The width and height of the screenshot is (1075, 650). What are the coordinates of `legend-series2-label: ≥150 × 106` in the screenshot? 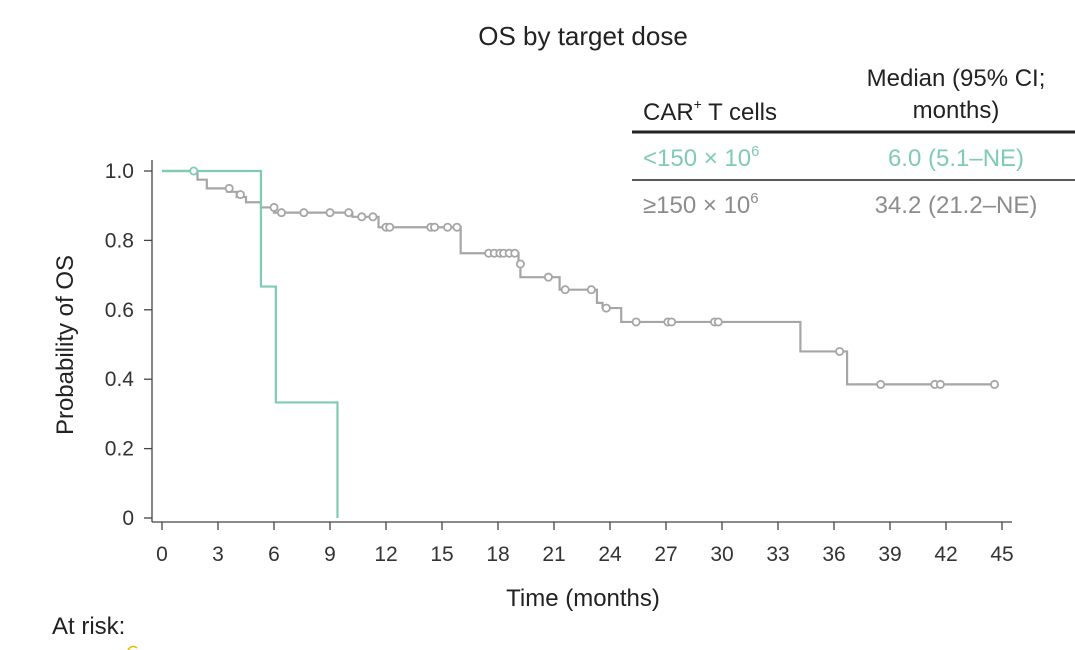 It's located at (701, 204).